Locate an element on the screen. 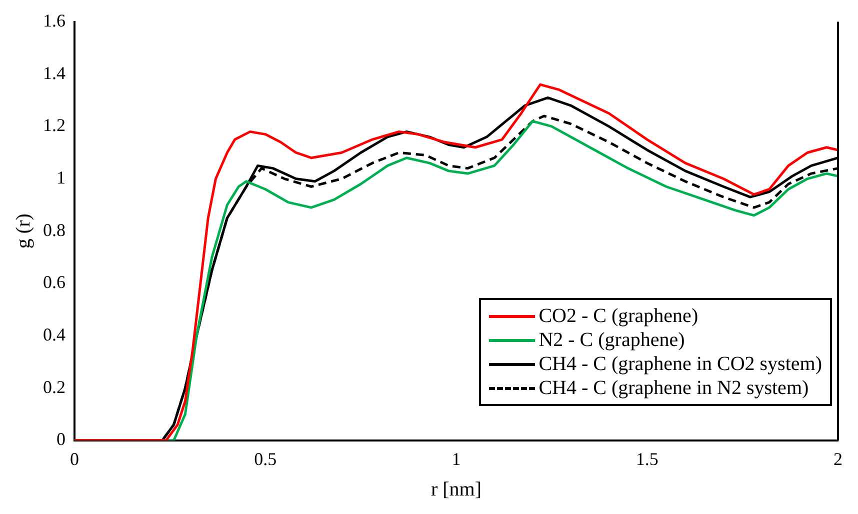 Image resolution: width=858 pixels, height=514 pixels. y-tick-label: 1 is located at coordinates (61, 178).